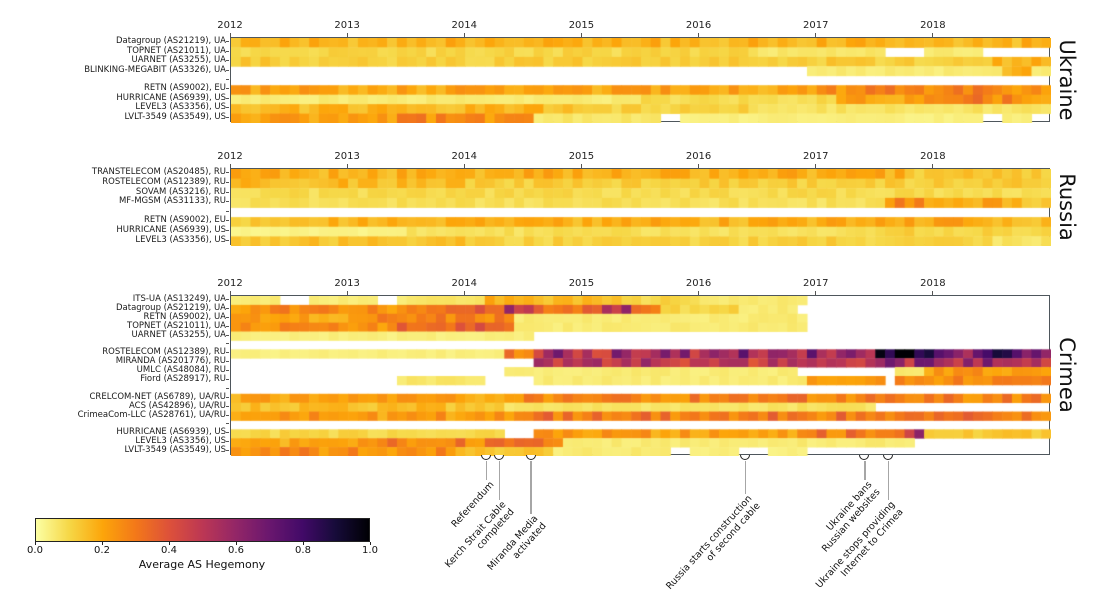  I want to click on heatmap-panel-ukraine, so click(640, 80).